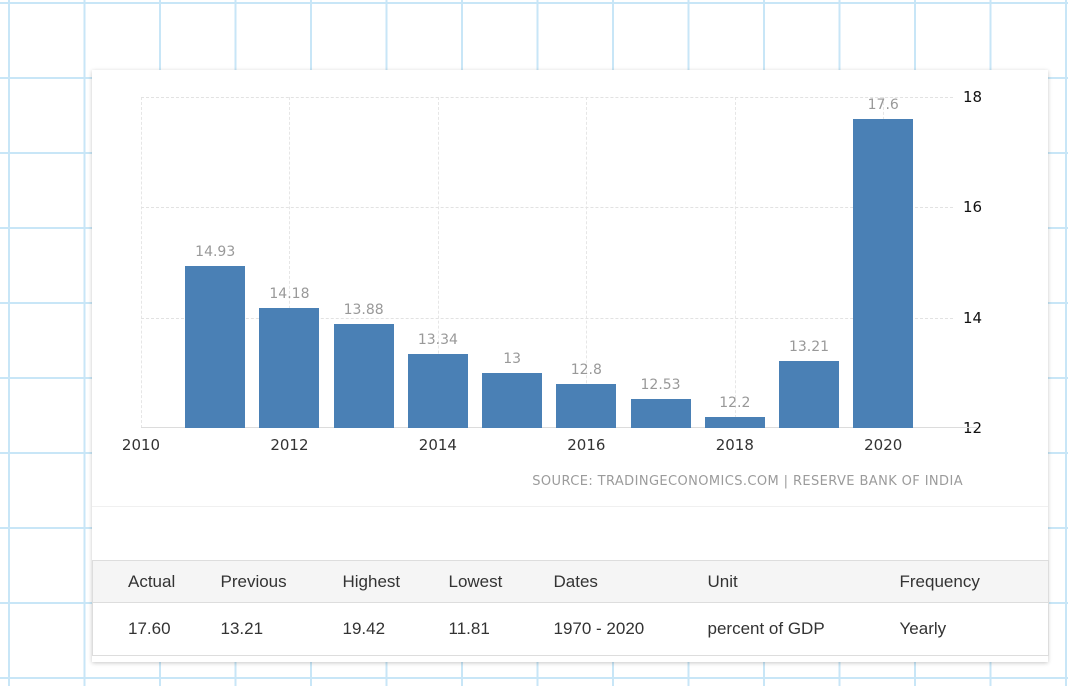  I want to click on vertical-gridline-2010, so click(141, 262).